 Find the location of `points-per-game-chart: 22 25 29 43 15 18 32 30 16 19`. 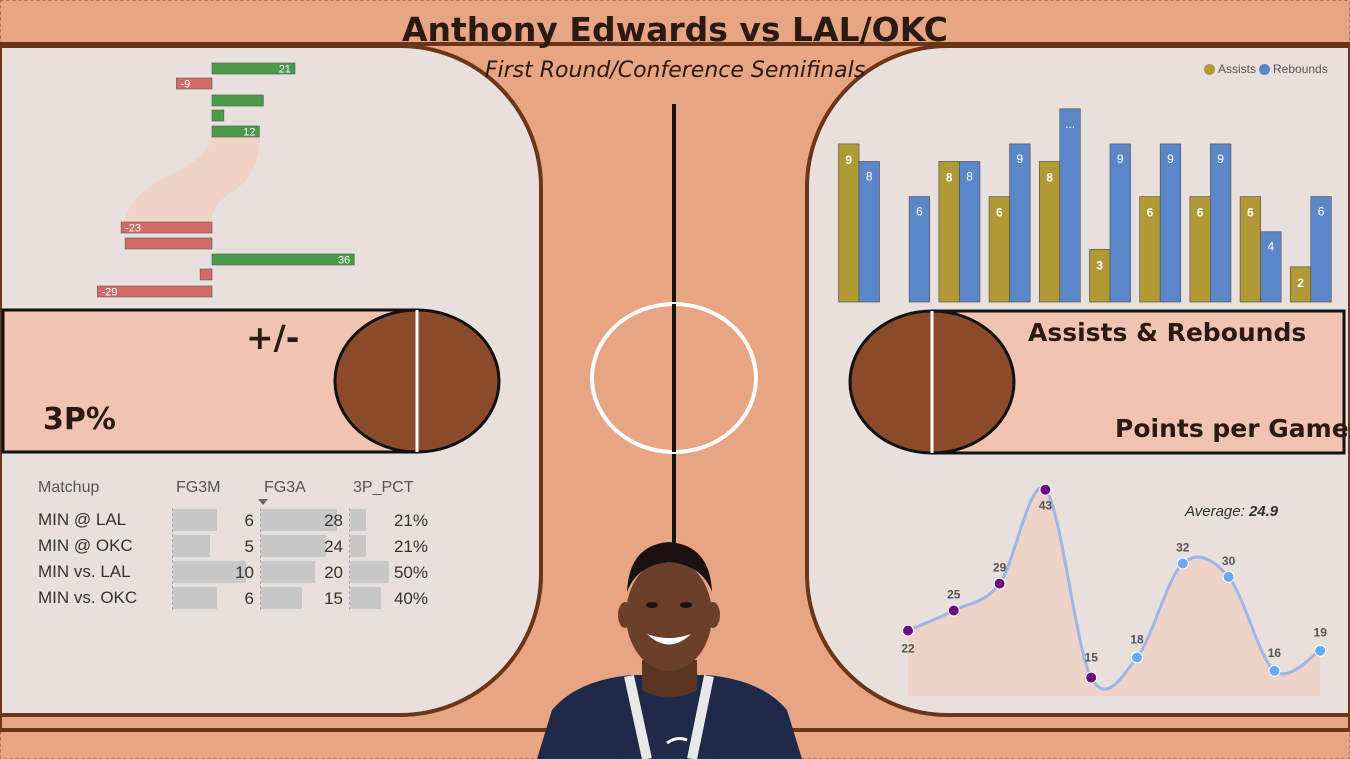

points-per-game-chart: 22 25 29 43 15 18 32 30 16 19 is located at coordinates (1114, 589).